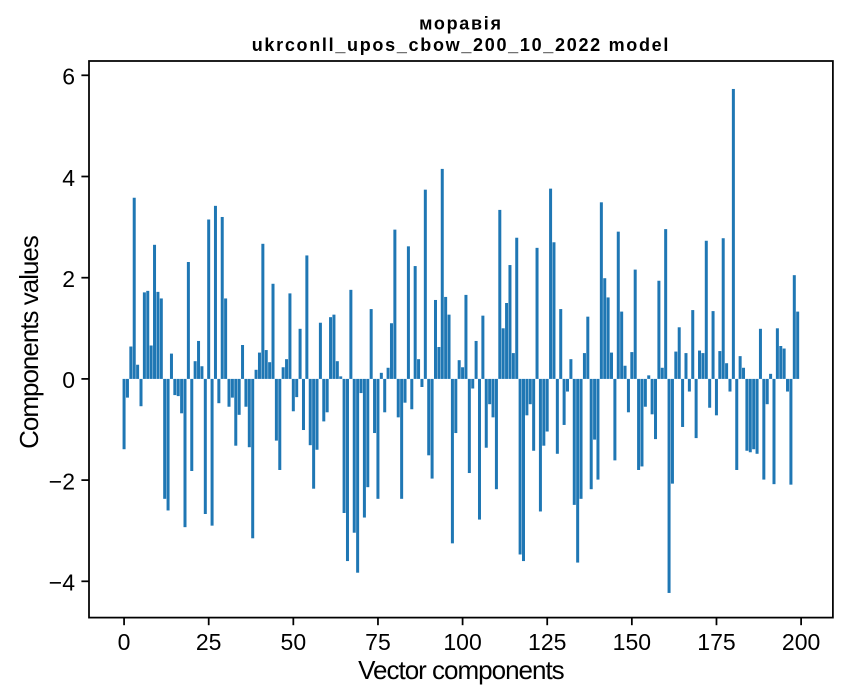 The width and height of the screenshot is (847, 696). Describe the element at coordinates (62, 583) in the screenshot. I see `svg-text: −4` at that location.